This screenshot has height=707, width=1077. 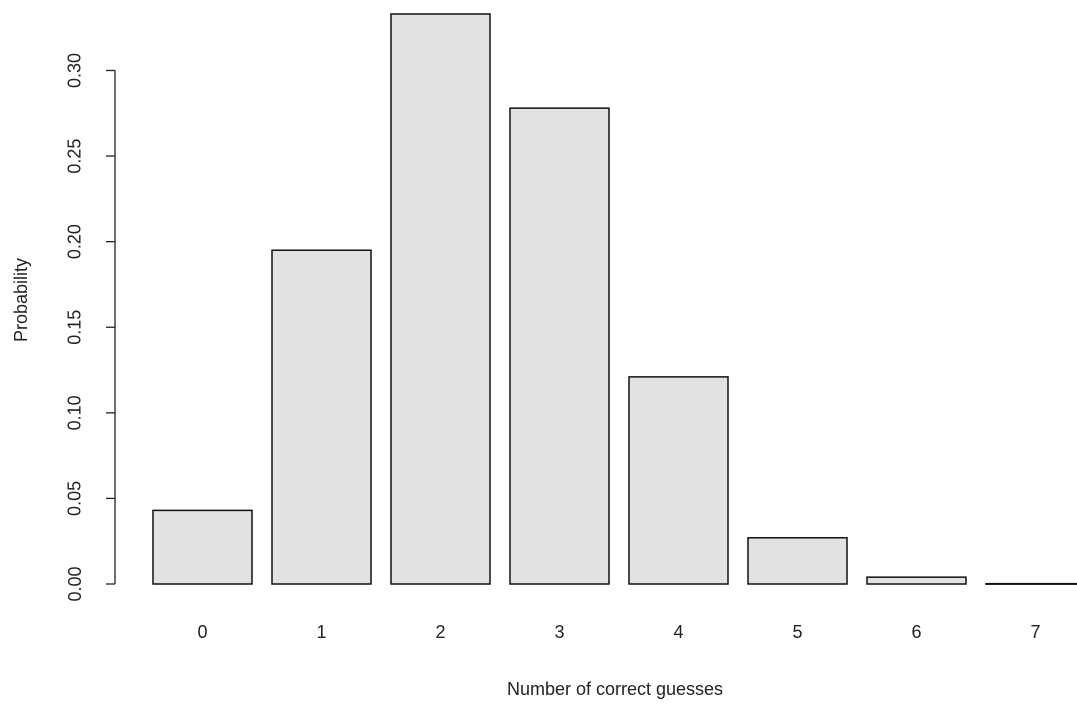 I want to click on y-tick-label: 0.10, so click(x=75, y=412).